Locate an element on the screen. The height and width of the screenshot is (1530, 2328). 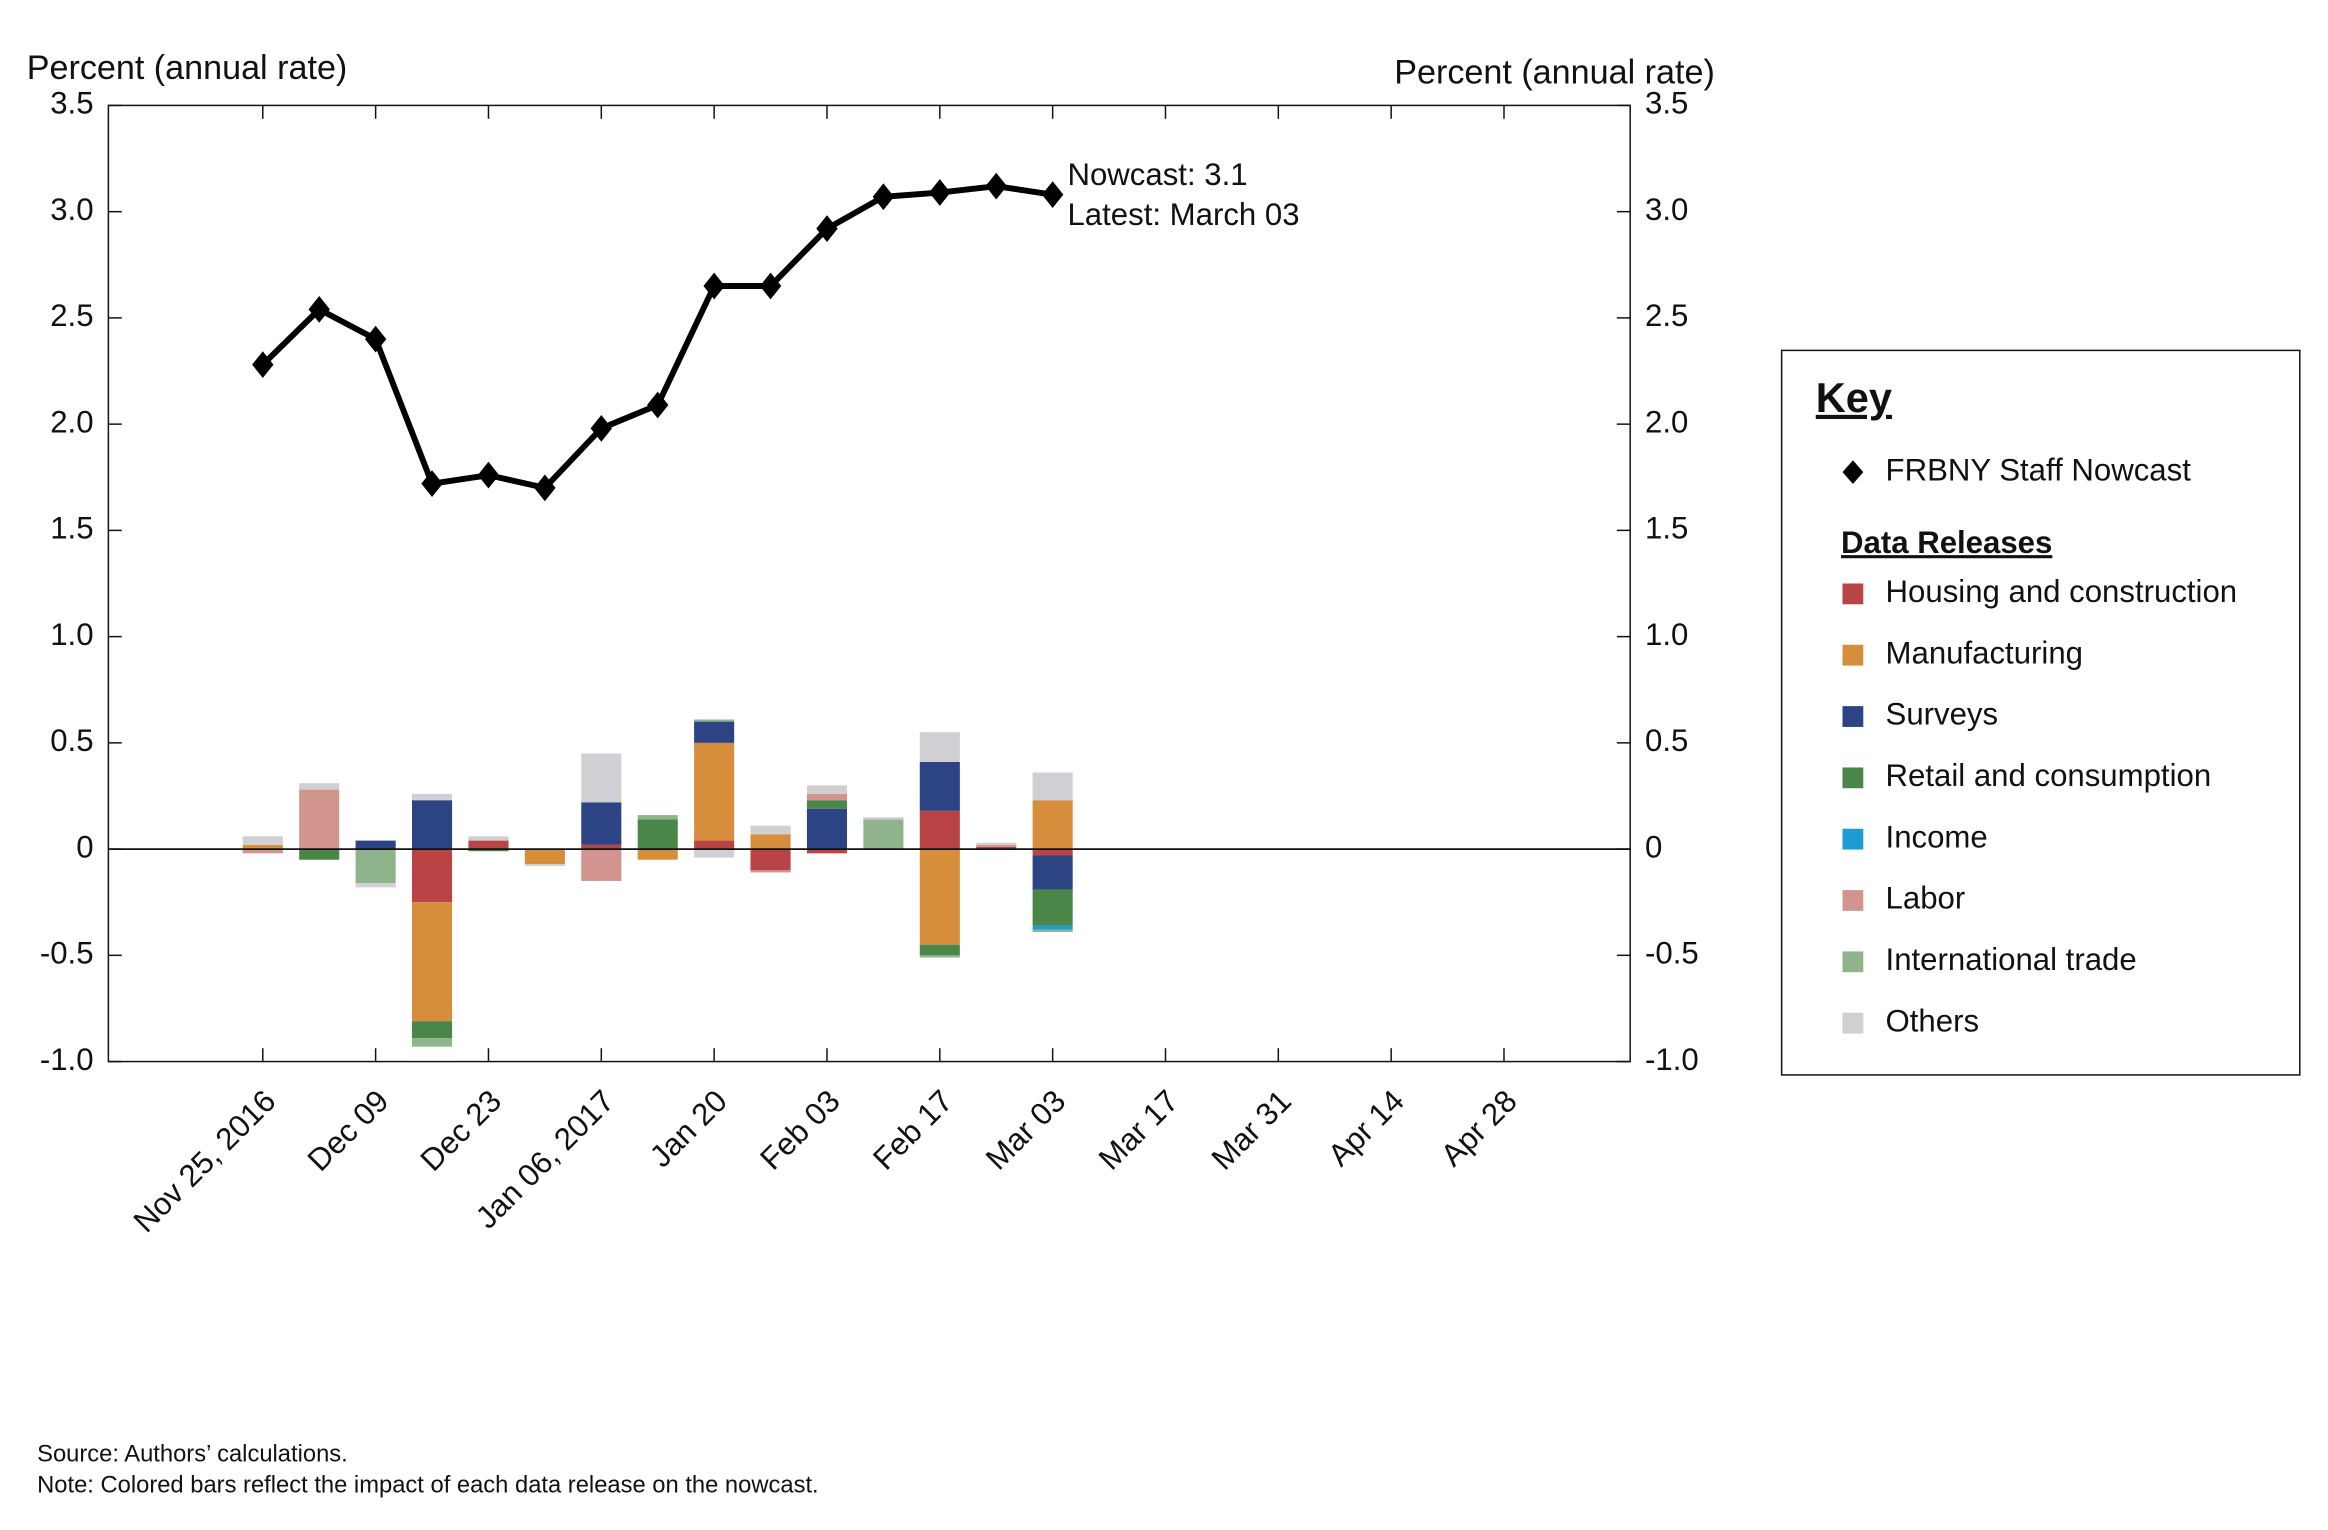
y-tick-label: 2.5 is located at coordinates (71, 315).